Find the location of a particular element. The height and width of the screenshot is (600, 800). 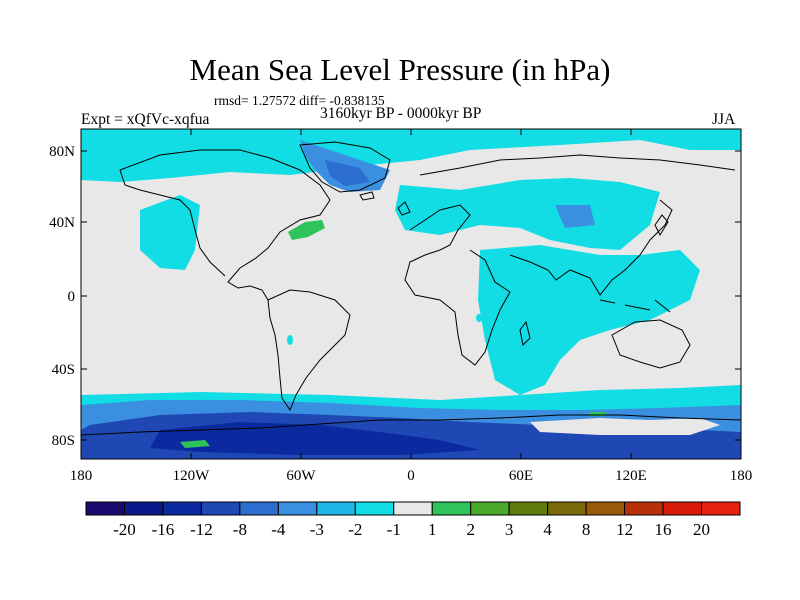

colorbar-label: 20 is located at coordinates (701, 529).